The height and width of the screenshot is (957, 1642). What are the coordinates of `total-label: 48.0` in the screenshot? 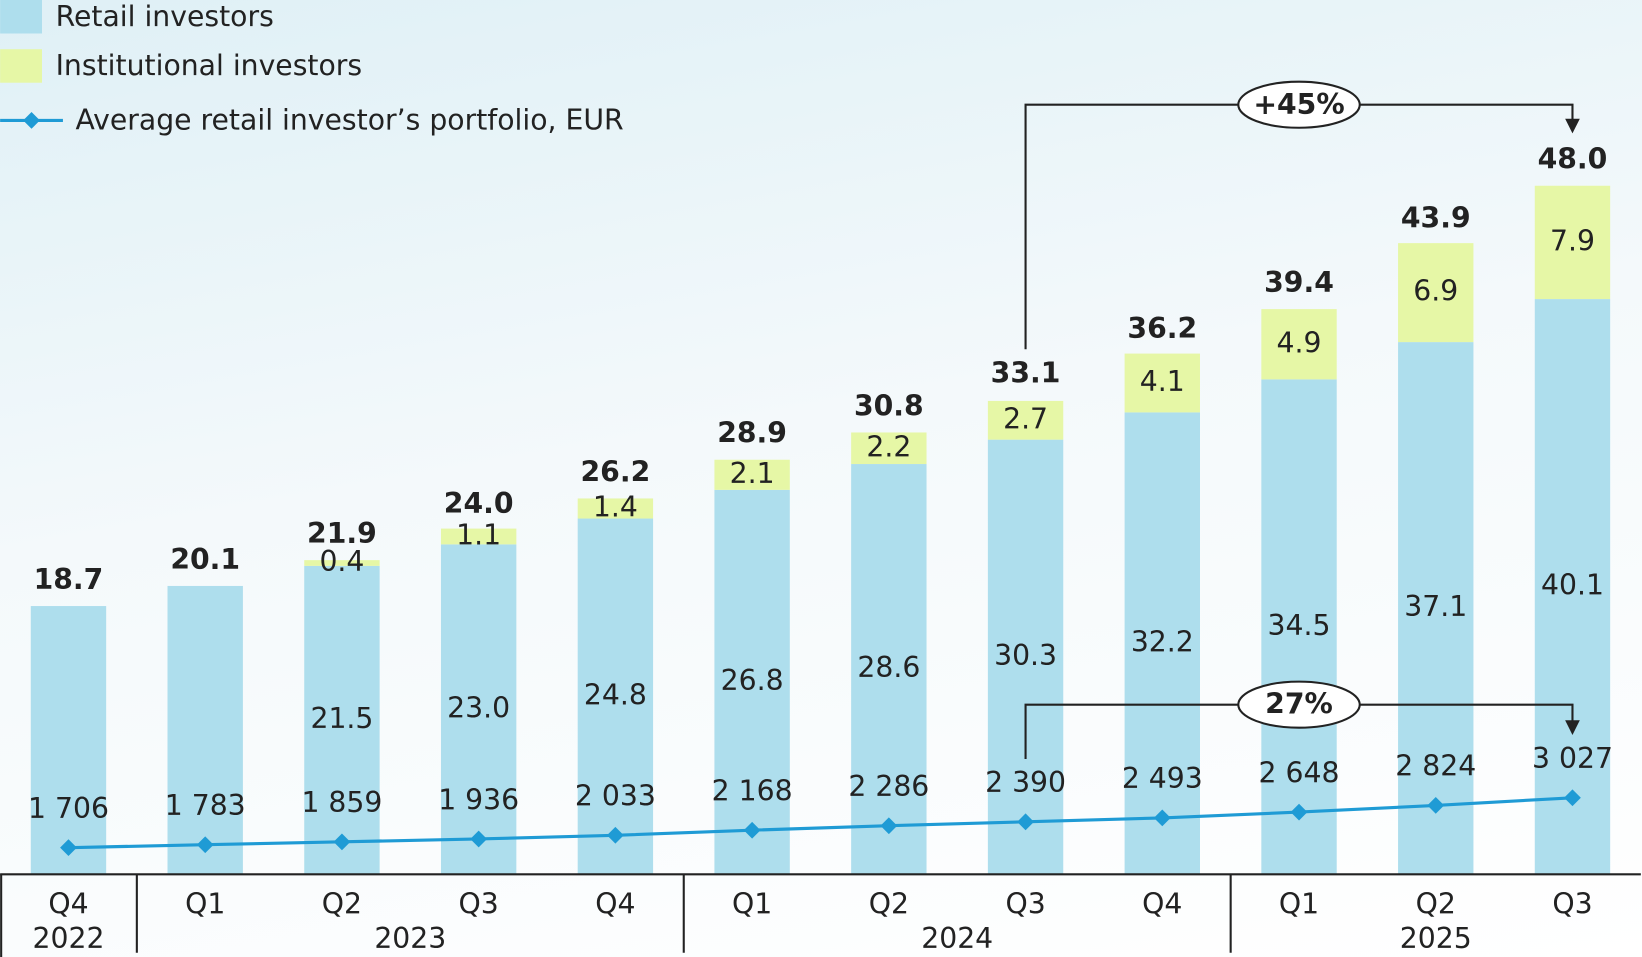 It's located at (1573, 159).